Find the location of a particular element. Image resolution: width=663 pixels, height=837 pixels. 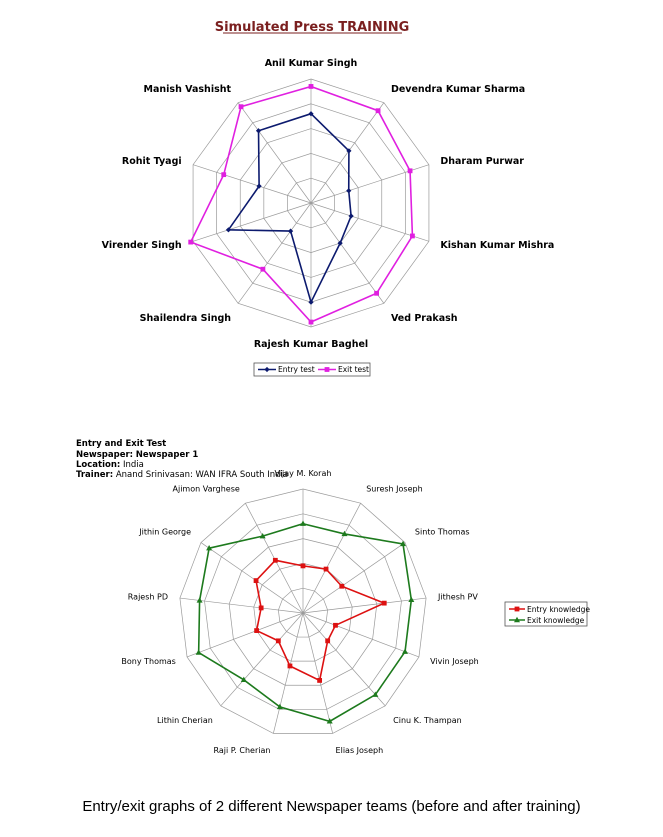

axis-label: Sinto Thomas is located at coordinates (442, 532).